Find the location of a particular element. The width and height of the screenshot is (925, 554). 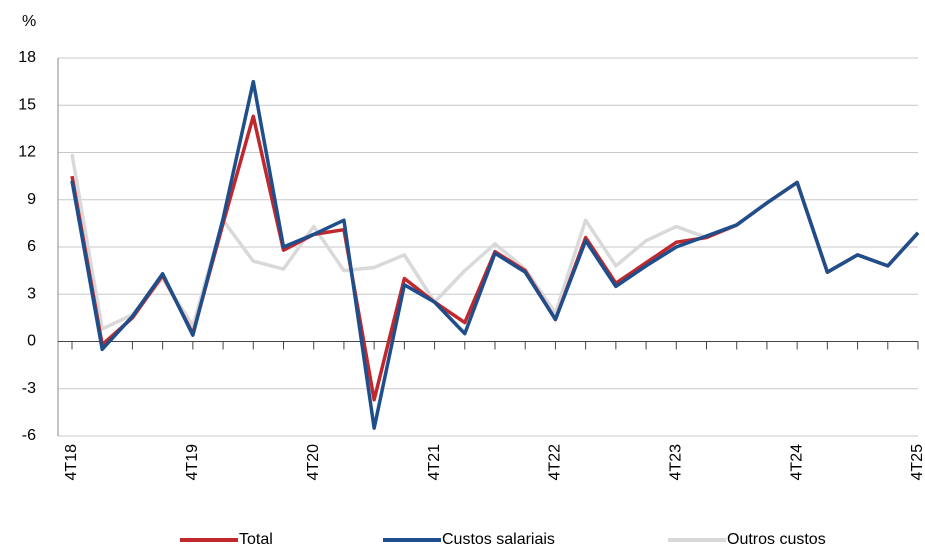

x-tick-label: 4T19 is located at coordinates (192, 462).